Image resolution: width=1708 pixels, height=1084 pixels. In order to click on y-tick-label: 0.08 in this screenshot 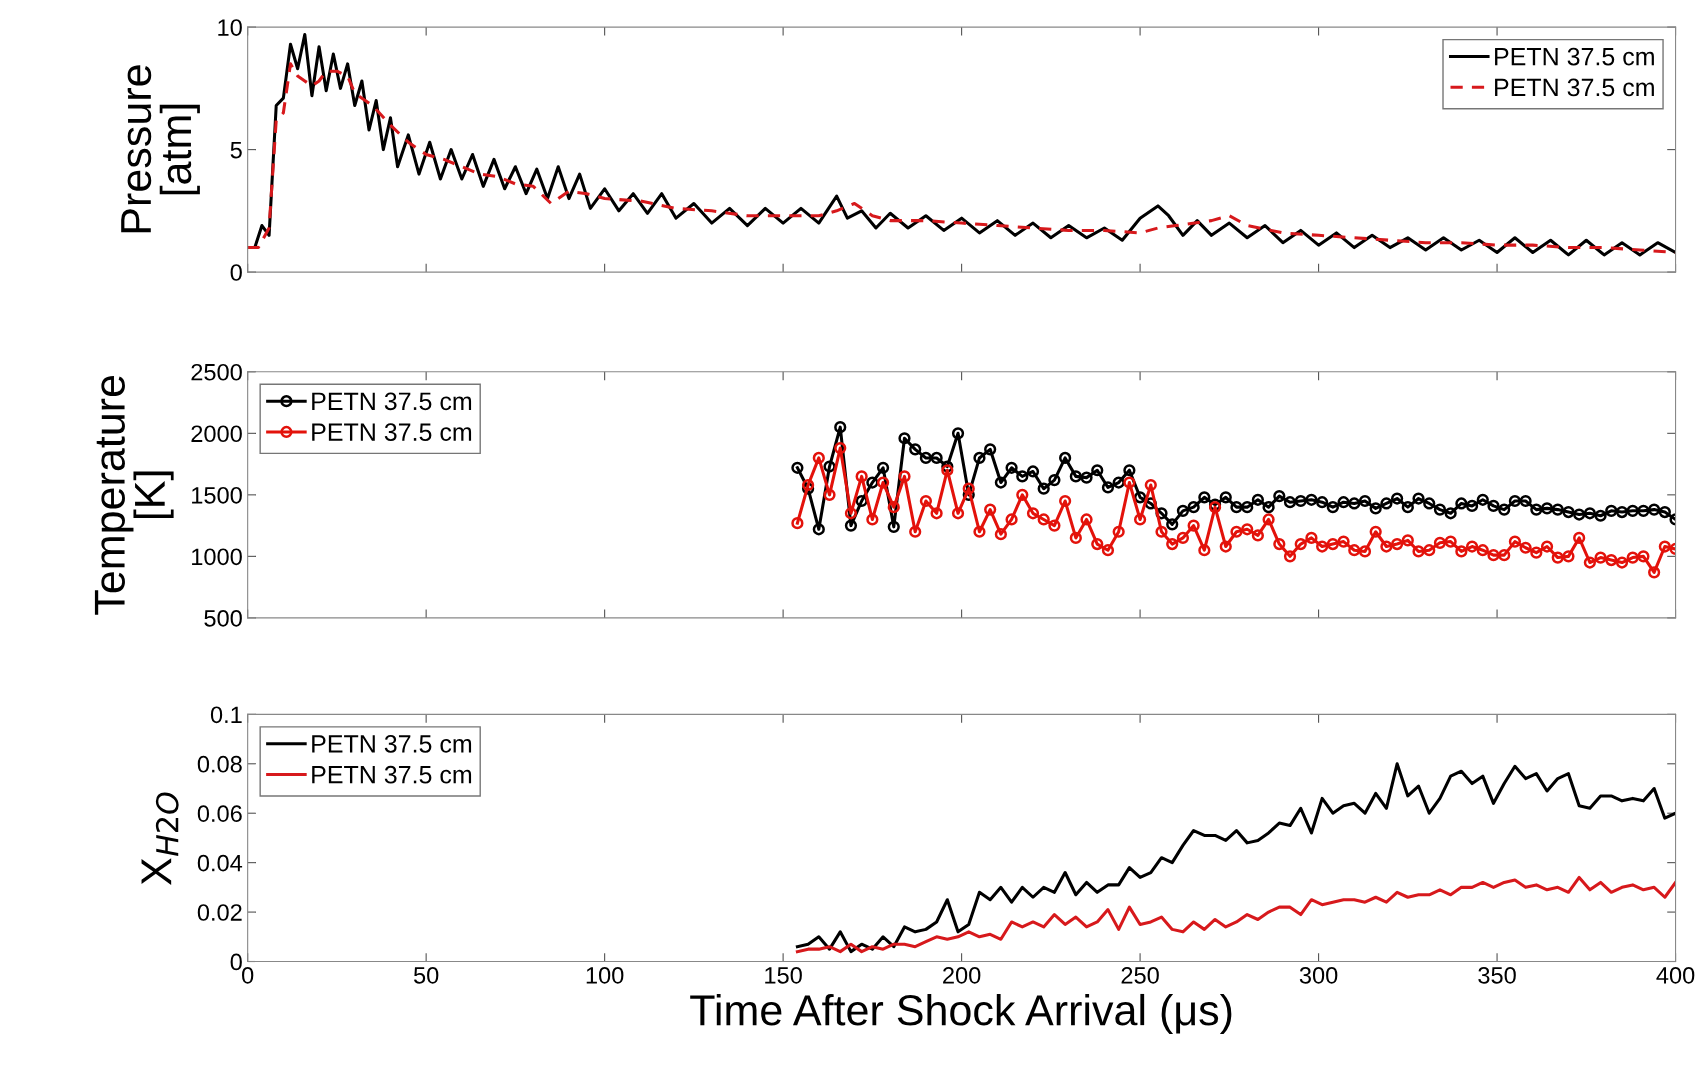, I will do `click(219, 764)`.